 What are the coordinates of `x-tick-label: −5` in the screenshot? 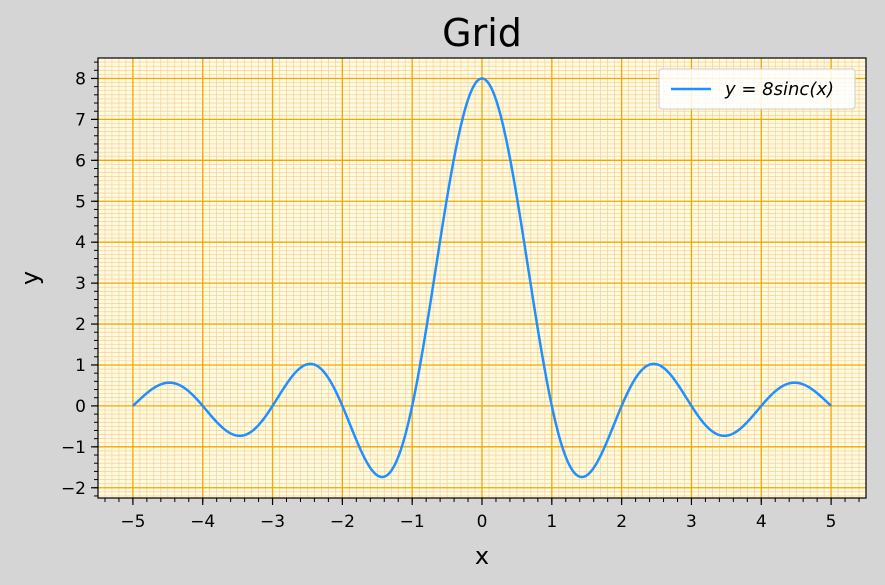 It's located at (132, 522).